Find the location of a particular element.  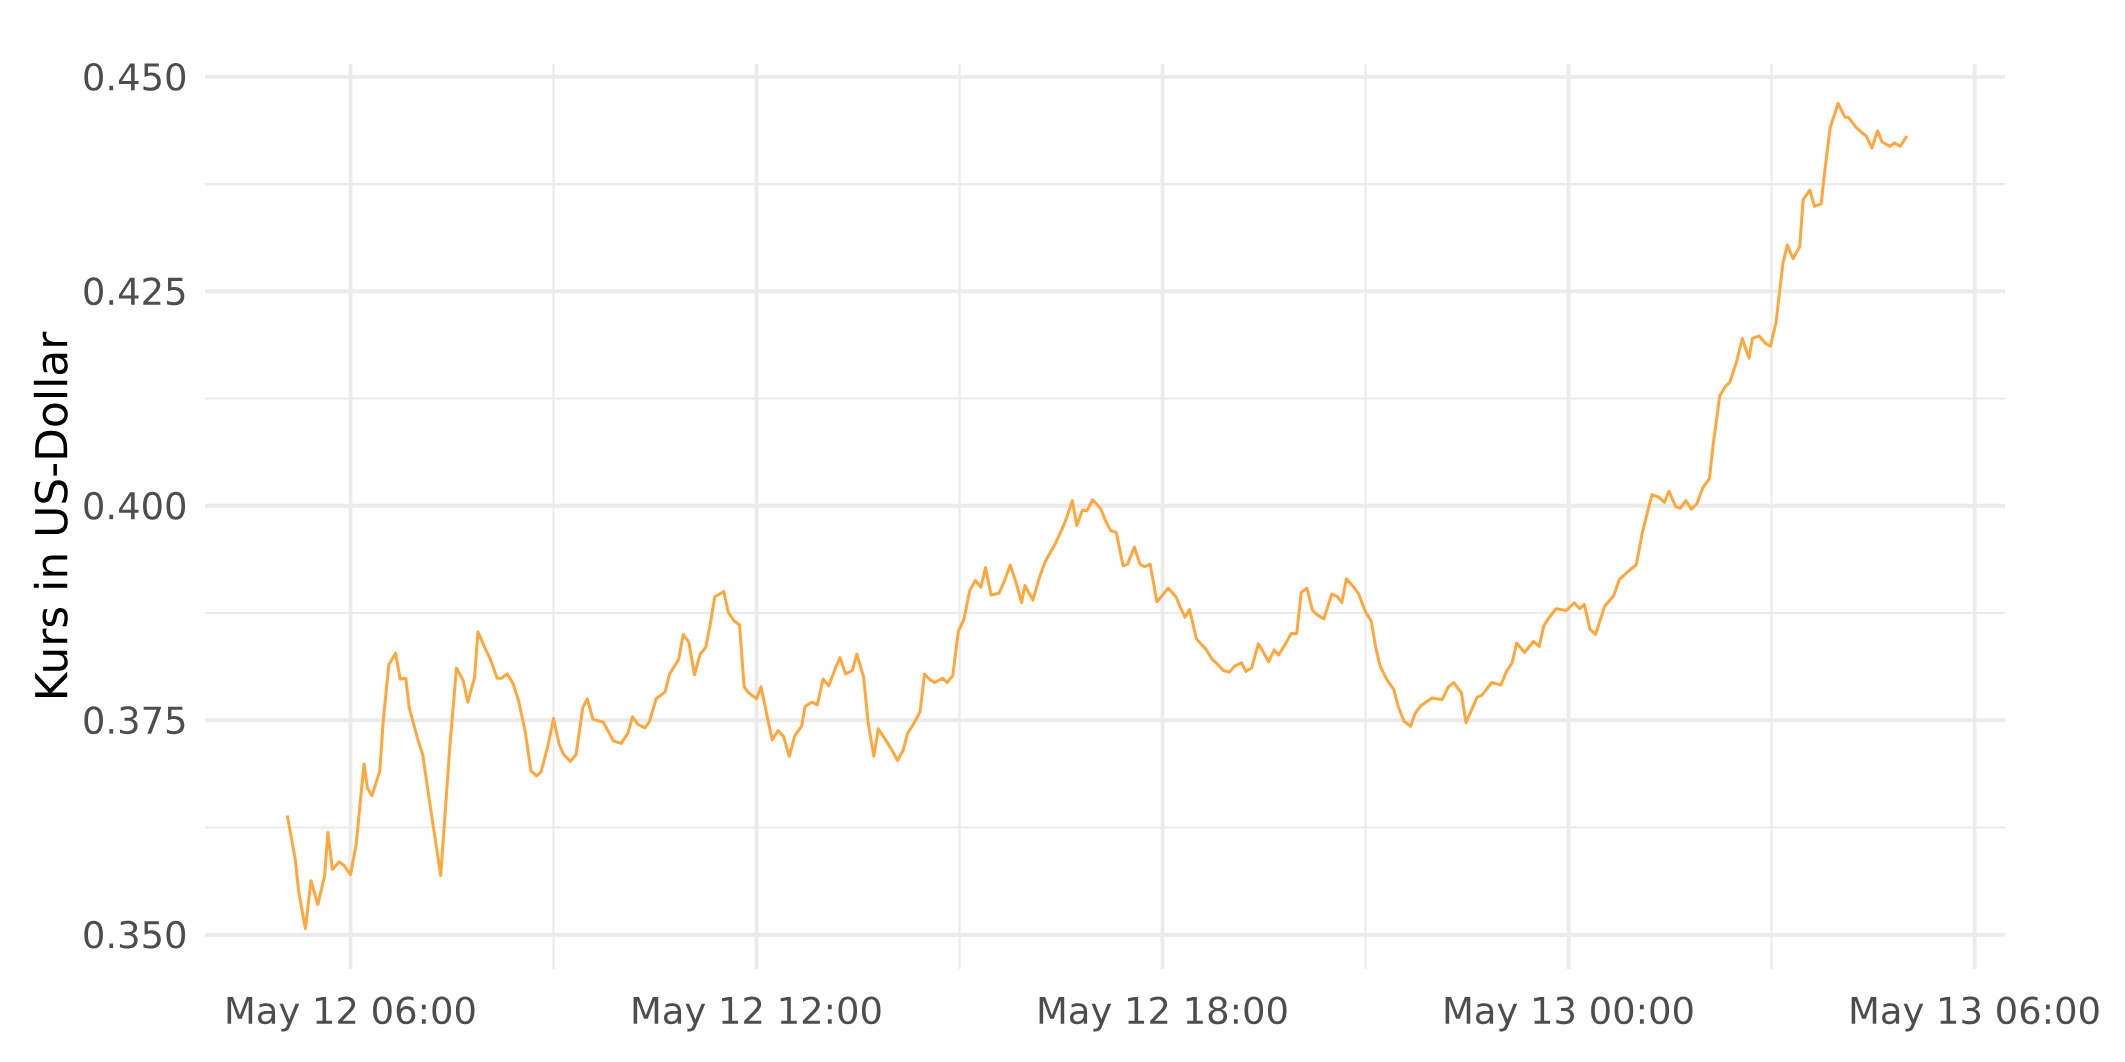

y-tick-label: 0.450 is located at coordinates (135, 76).